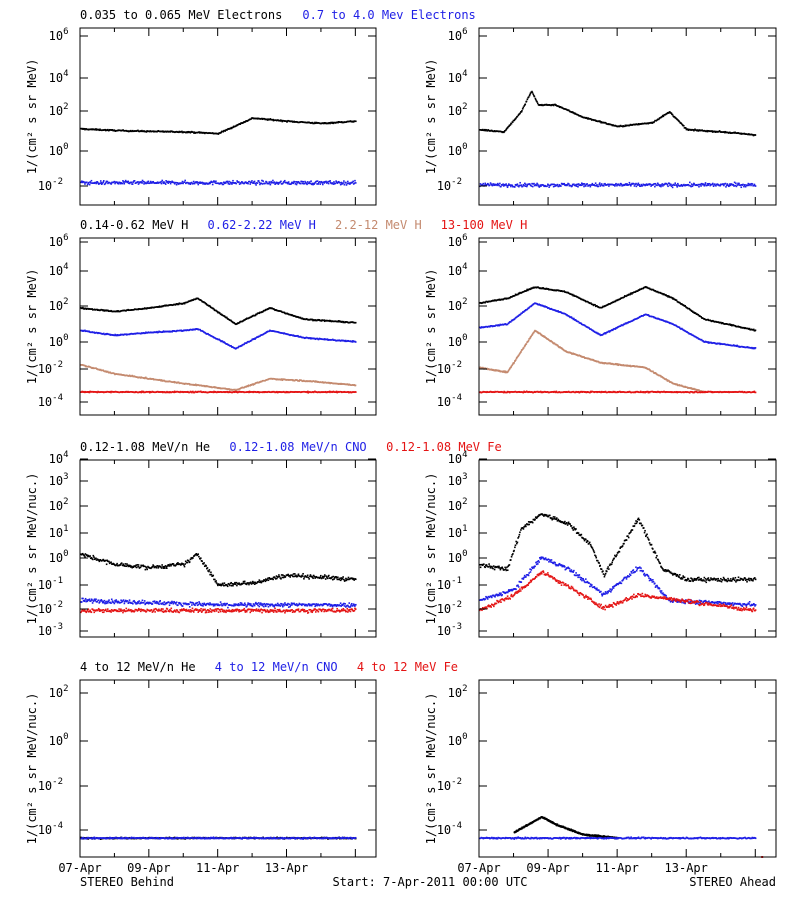  What do you see at coordinates (218, 126) in the screenshot?
I see `series-0-035-to-0-065-mev-electrons` at bounding box center [218, 126].